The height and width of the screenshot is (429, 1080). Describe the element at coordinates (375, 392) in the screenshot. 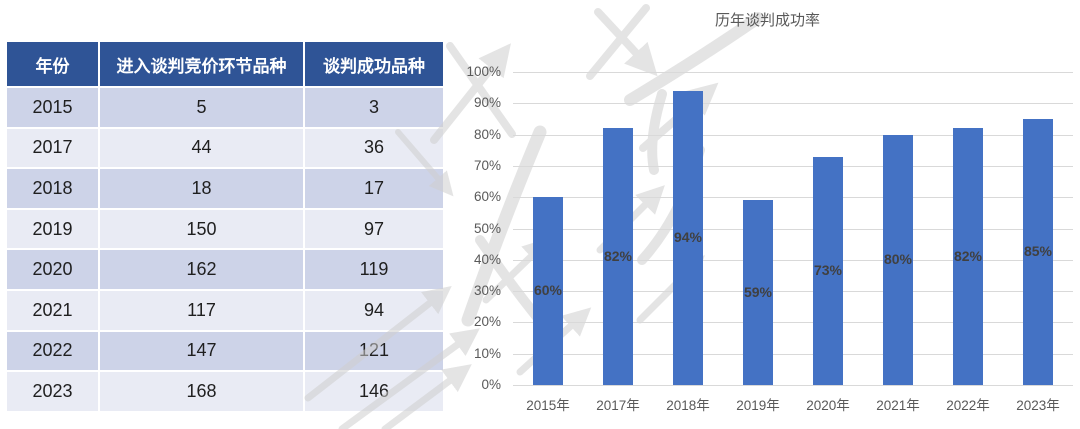

I see `table-cell: 146` at that location.